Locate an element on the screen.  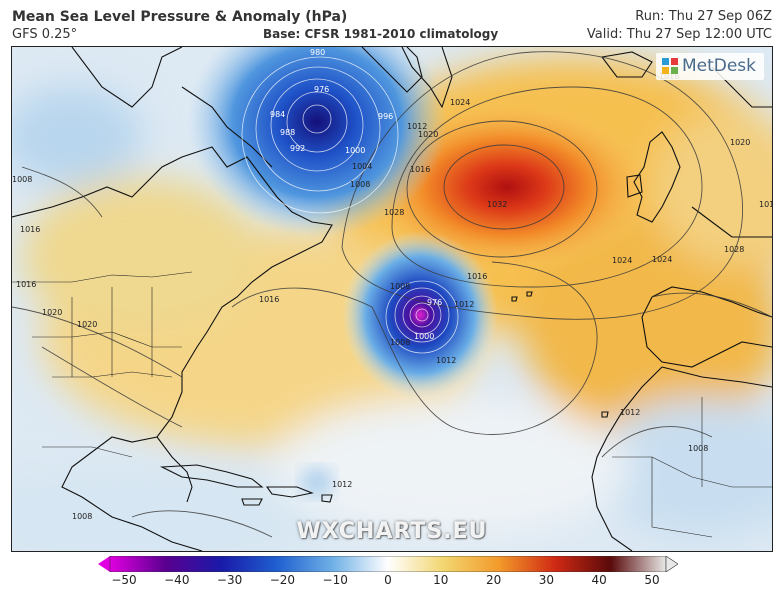
colorbar-low-arrow is located at coordinates (104, 564).